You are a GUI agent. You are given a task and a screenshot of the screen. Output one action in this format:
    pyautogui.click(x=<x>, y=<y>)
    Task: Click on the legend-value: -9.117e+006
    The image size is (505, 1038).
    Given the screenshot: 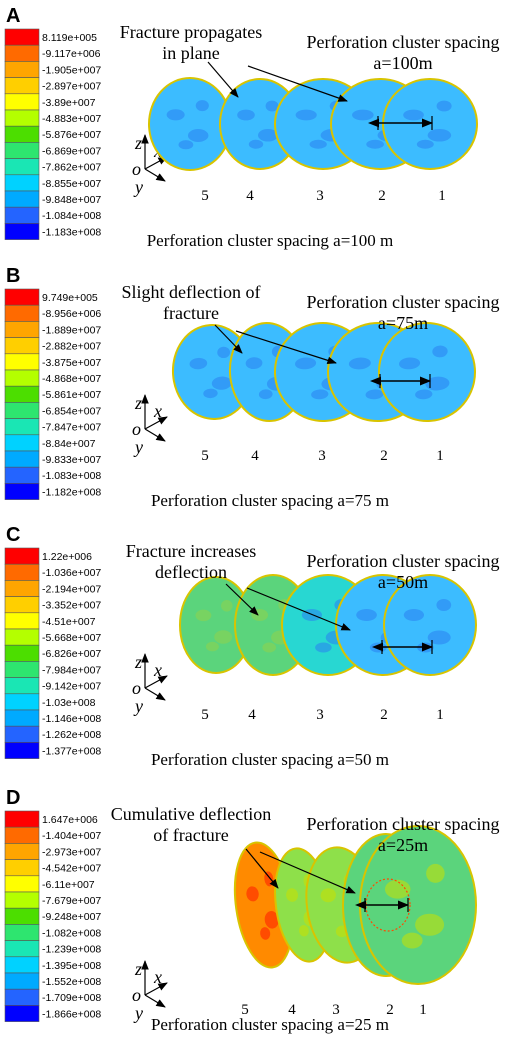 What is the action you would take?
    pyautogui.click(x=71, y=54)
    